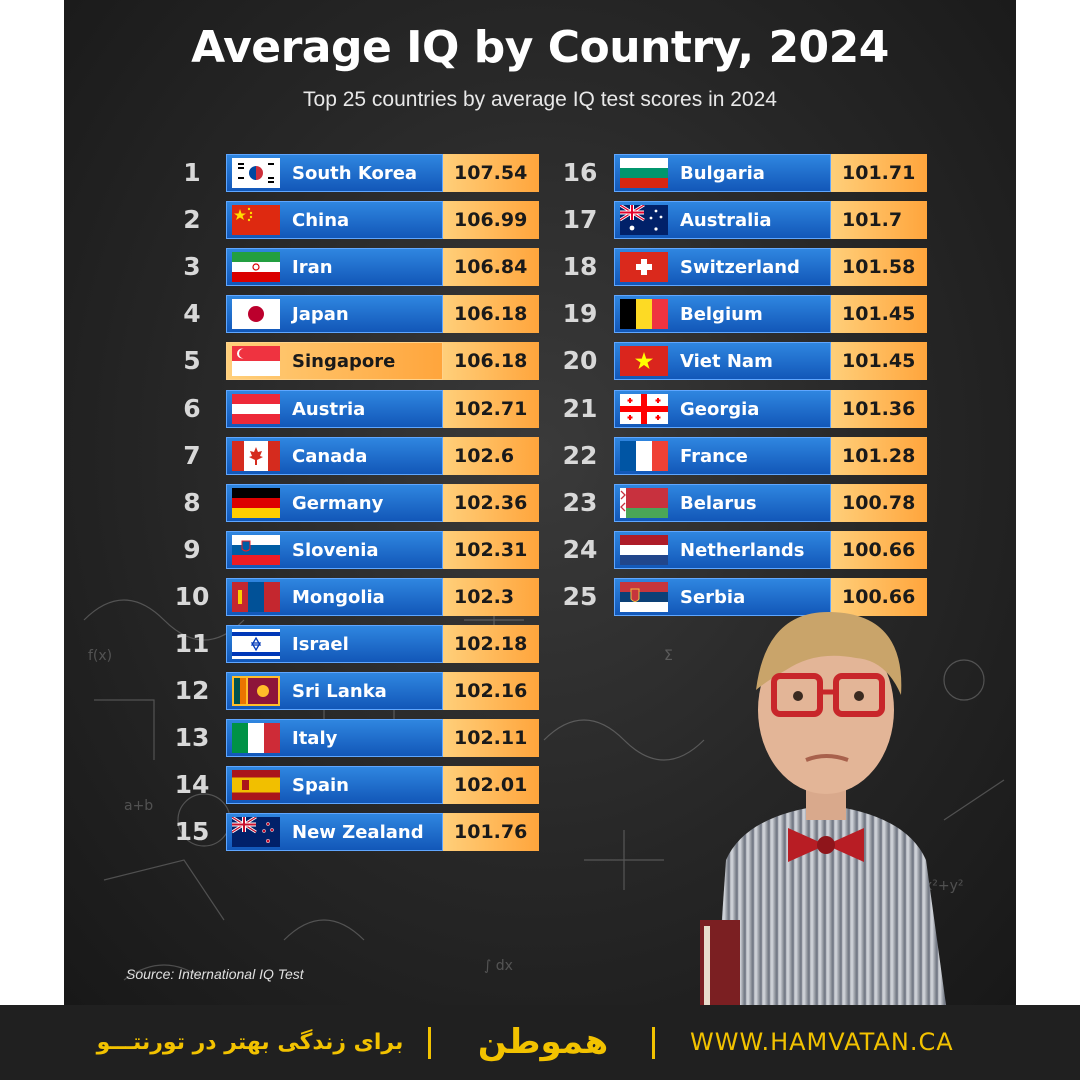 The height and width of the screenshot is (1080, 1080). Describe the element at coordinates (335, 550) in the screenshot. I see `country-name: Slovenia` at that location.